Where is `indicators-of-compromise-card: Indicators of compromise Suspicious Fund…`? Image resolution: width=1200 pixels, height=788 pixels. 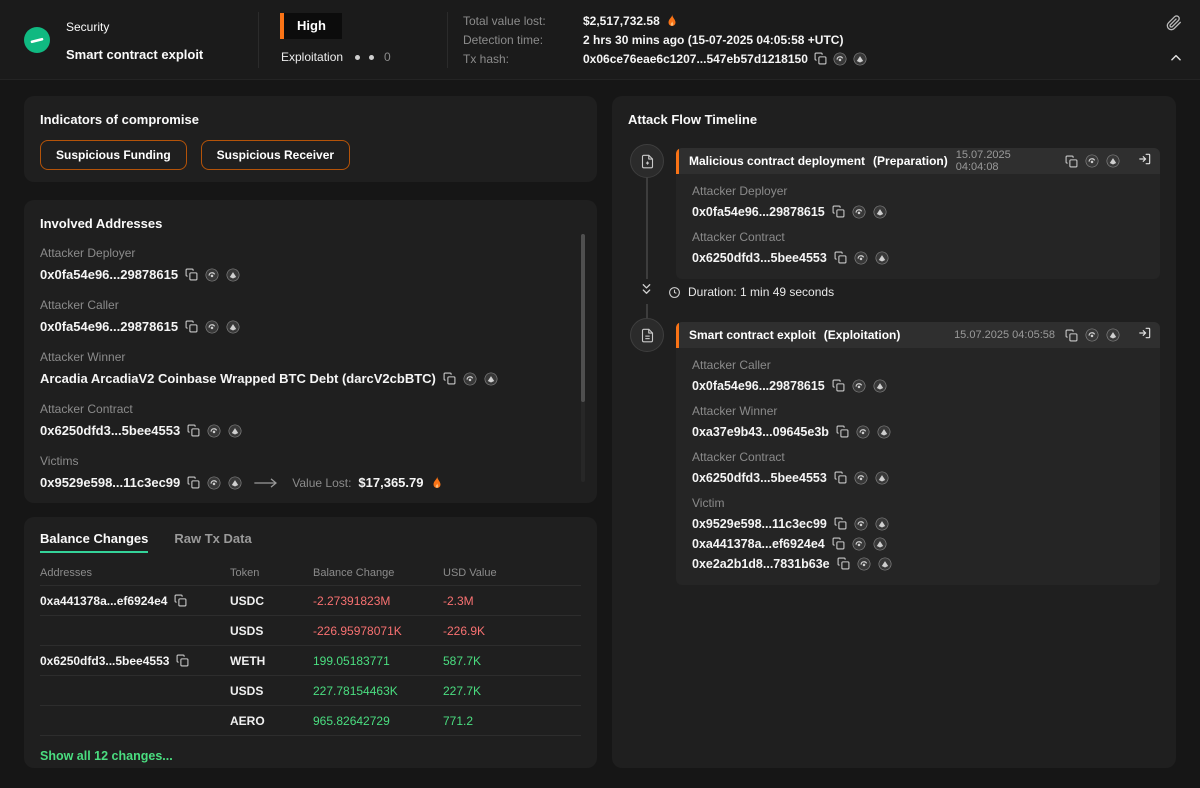
indicators-of-compromise-card: Indicators of compromise Suspicious Fund… is located at coordinates (310, 139).